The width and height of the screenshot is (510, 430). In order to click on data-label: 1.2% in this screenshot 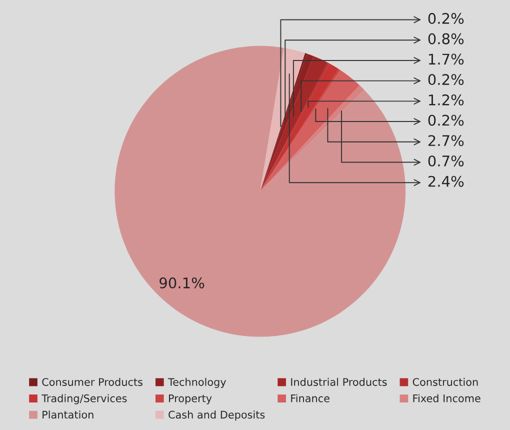, I will do `click(446, 100)`.